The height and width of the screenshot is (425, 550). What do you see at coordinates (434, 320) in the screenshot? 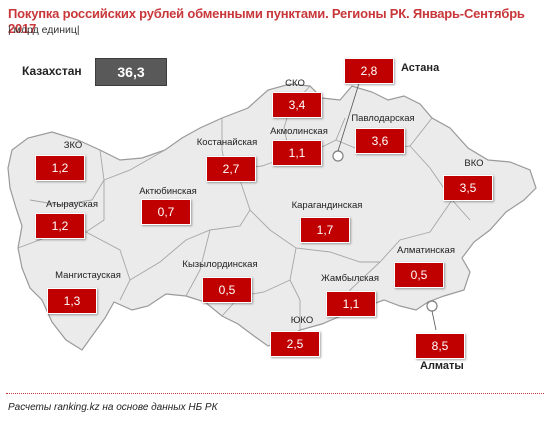
I see `almaty-leader` at bounding box center [434, 320].